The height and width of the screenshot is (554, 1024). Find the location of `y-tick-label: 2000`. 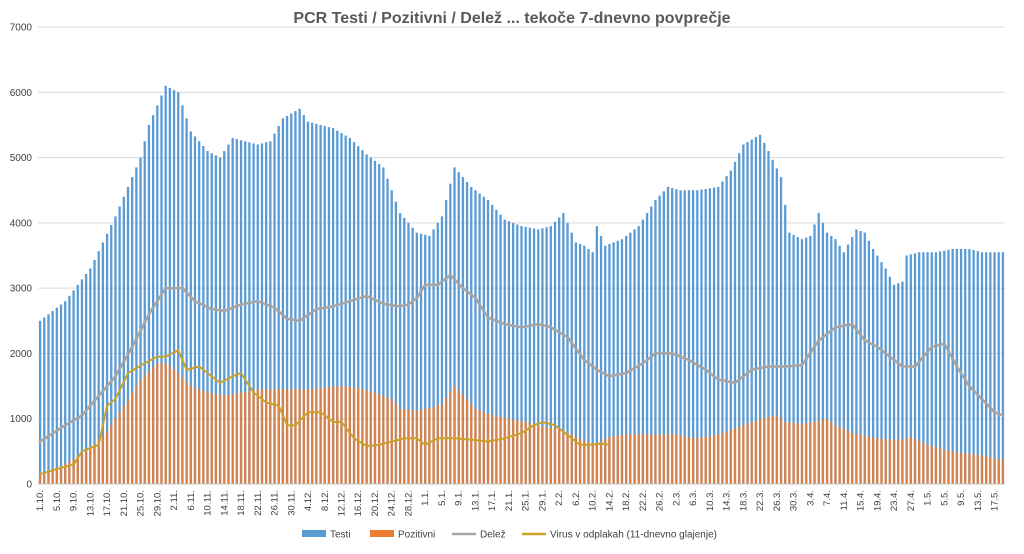

y-tick-label: 2000 is located at coordinates (21, 354).